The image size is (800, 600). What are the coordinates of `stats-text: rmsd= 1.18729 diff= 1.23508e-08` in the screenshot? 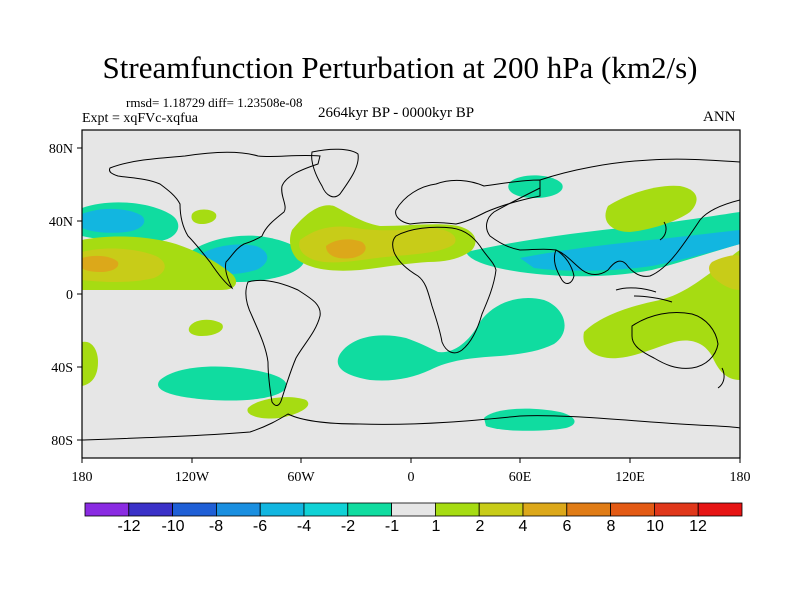 It's located at (214, 102).